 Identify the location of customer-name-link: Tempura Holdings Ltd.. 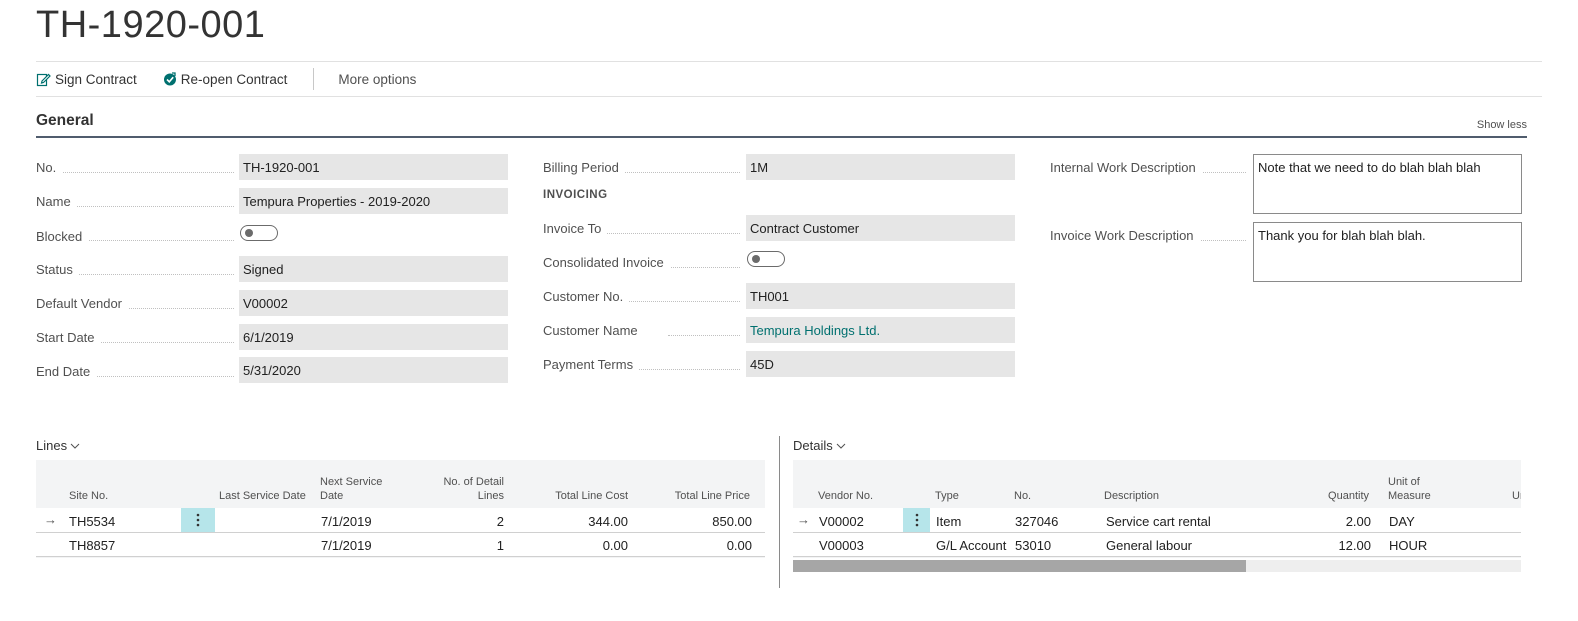
(880, 330).